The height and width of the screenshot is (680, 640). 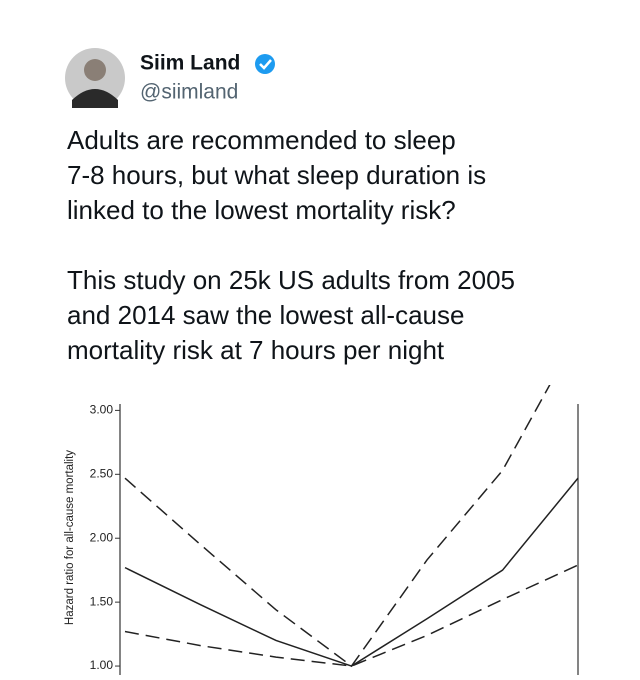 What do you see at coordinates (190, 63) in the screenshot?
I see `author-name: Siim Land` at bounding box center [190, 63].